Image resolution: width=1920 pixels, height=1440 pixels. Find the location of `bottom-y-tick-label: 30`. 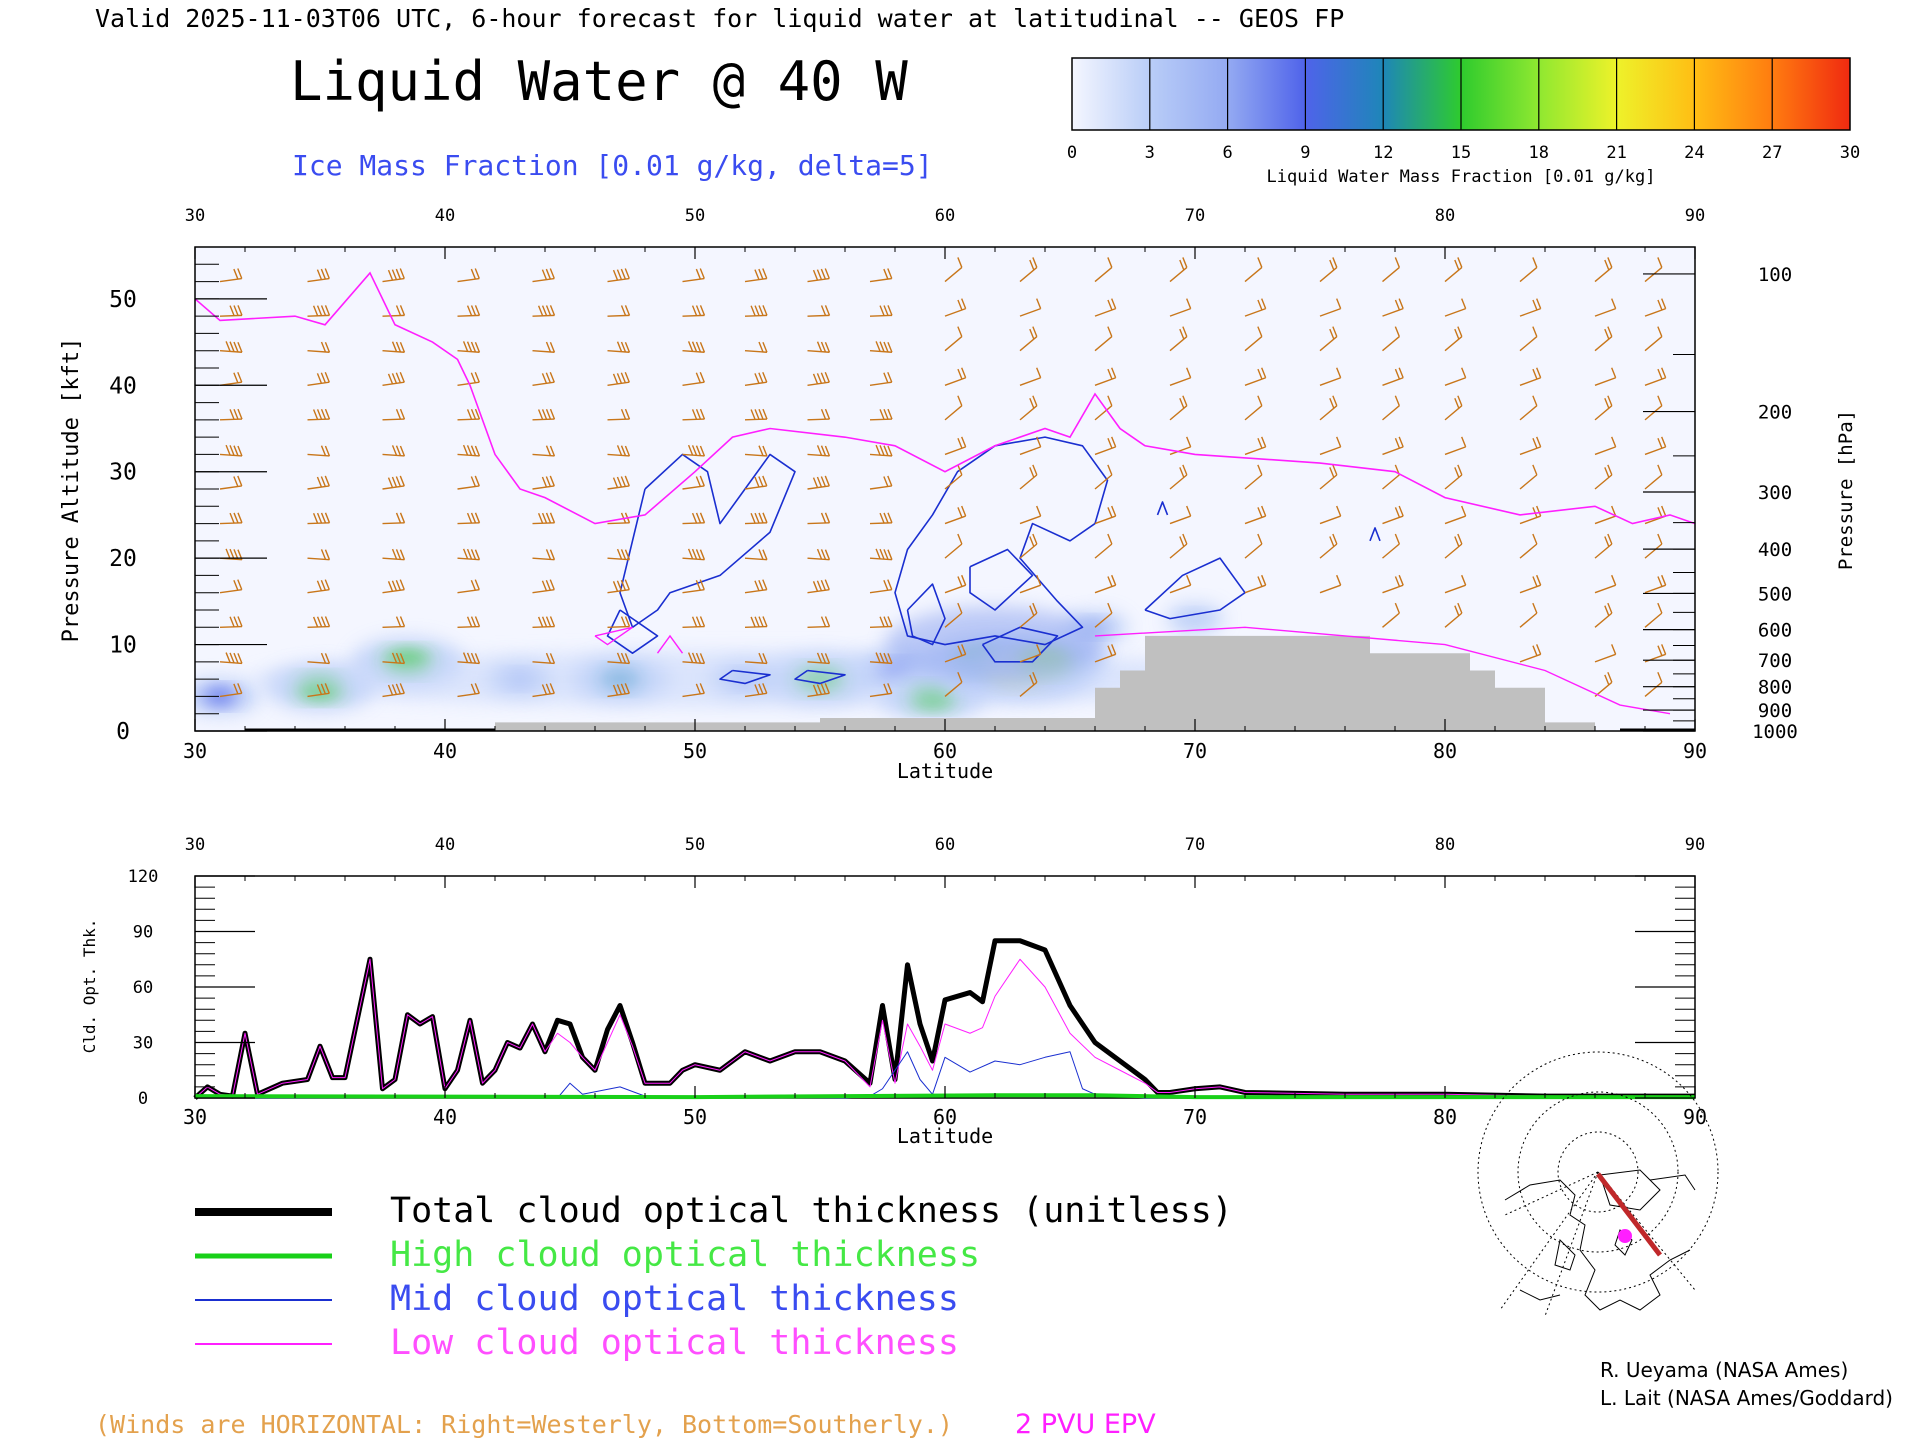

bottom-y-tick-label: 30 is located at coordinates (143, 1044).